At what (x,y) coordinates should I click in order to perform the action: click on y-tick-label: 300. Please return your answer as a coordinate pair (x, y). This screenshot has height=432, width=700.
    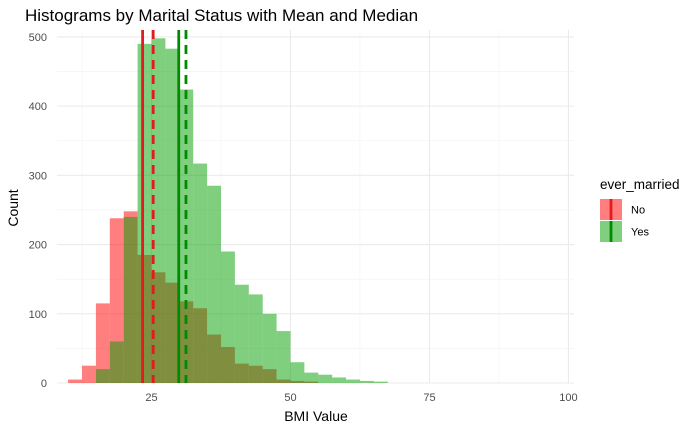
    Looking at the image, I should click on (38, 176).